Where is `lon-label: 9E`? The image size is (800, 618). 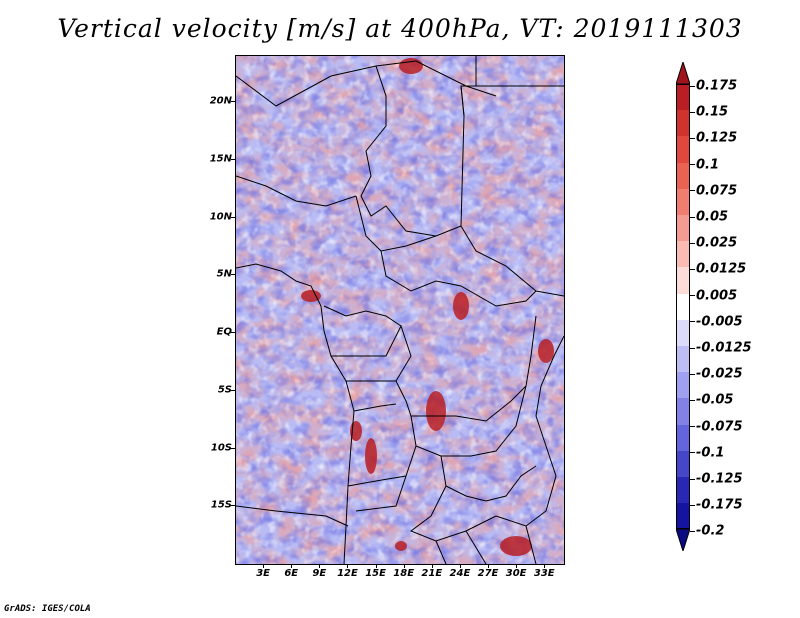 lon-label: 9E is located at coordinates (319, 573).